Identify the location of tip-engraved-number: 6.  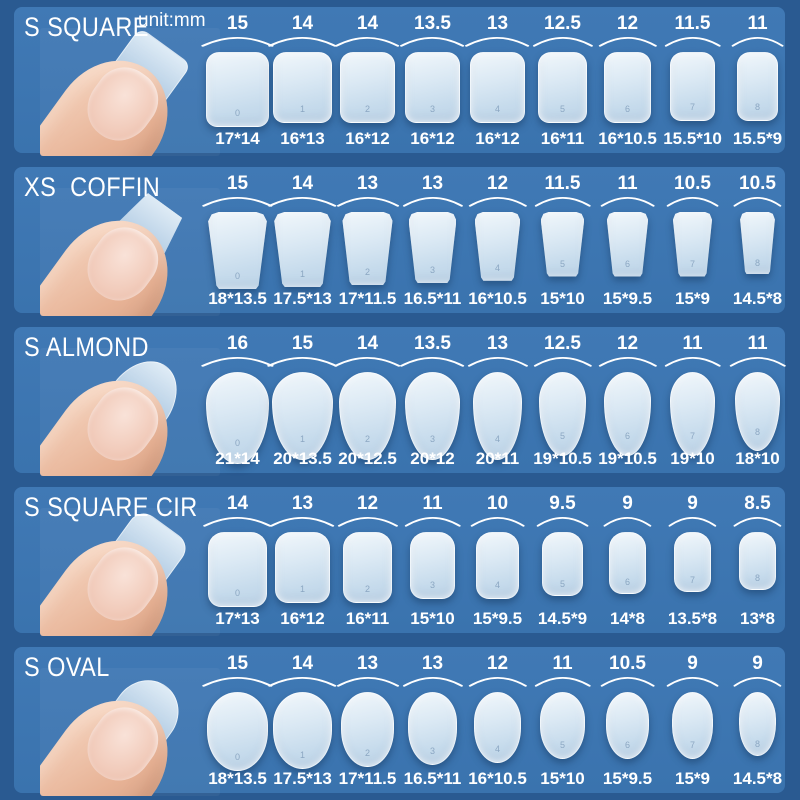
(627, 264).